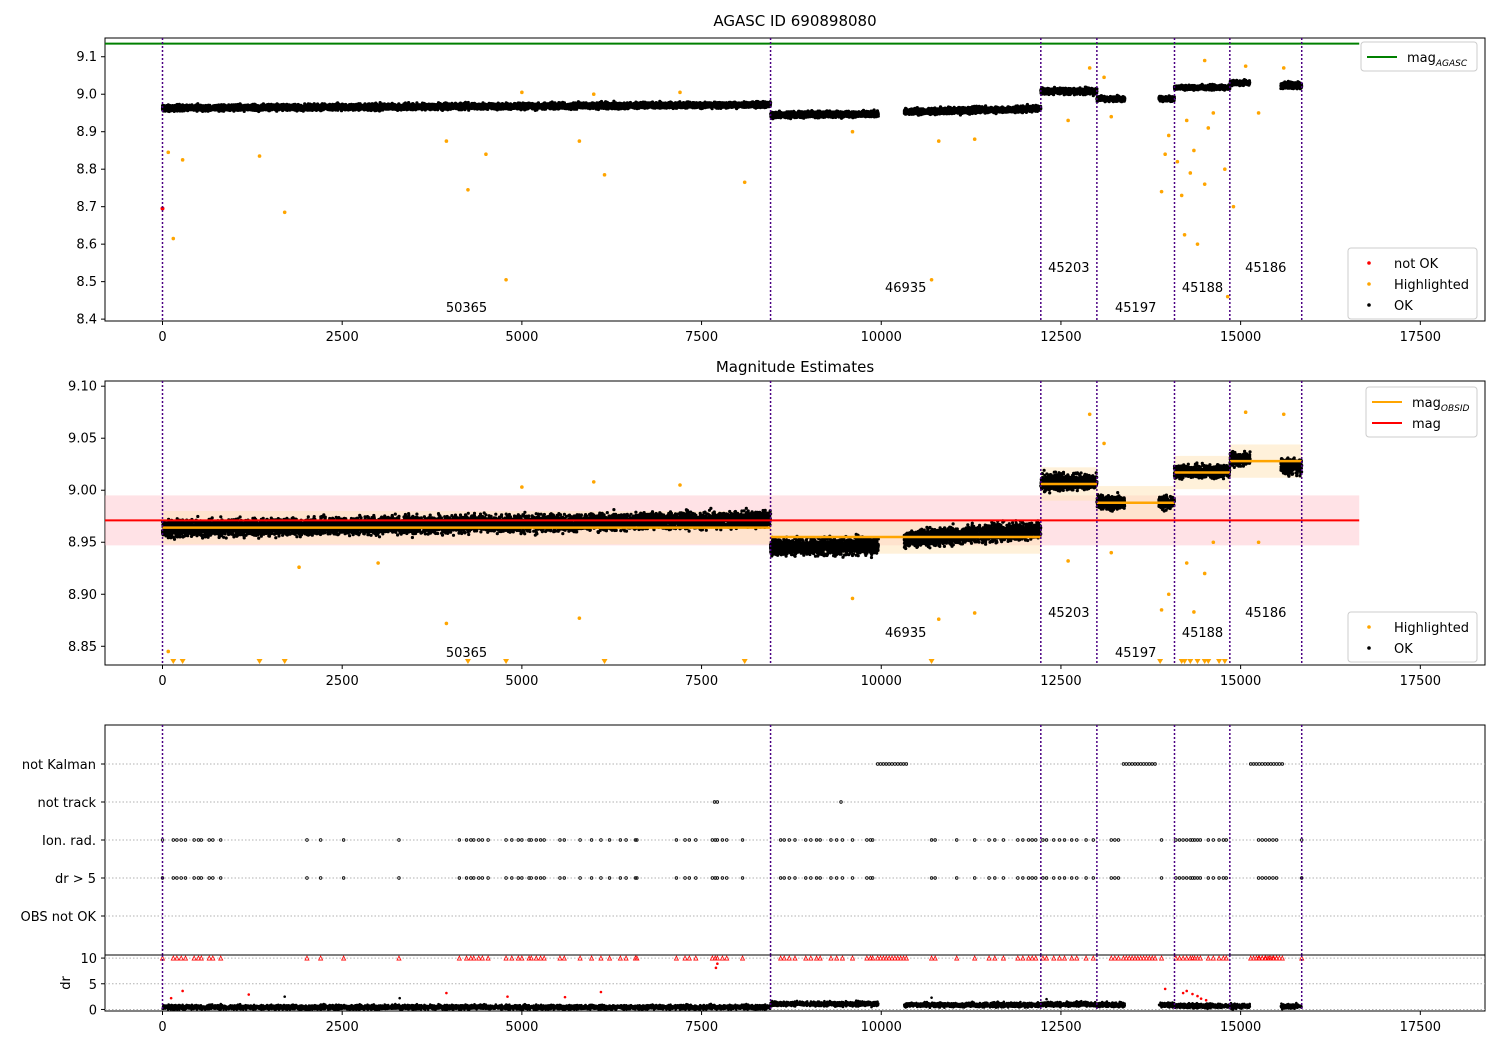  I want to click on y-tick-label: 0, so click(93, 1010).